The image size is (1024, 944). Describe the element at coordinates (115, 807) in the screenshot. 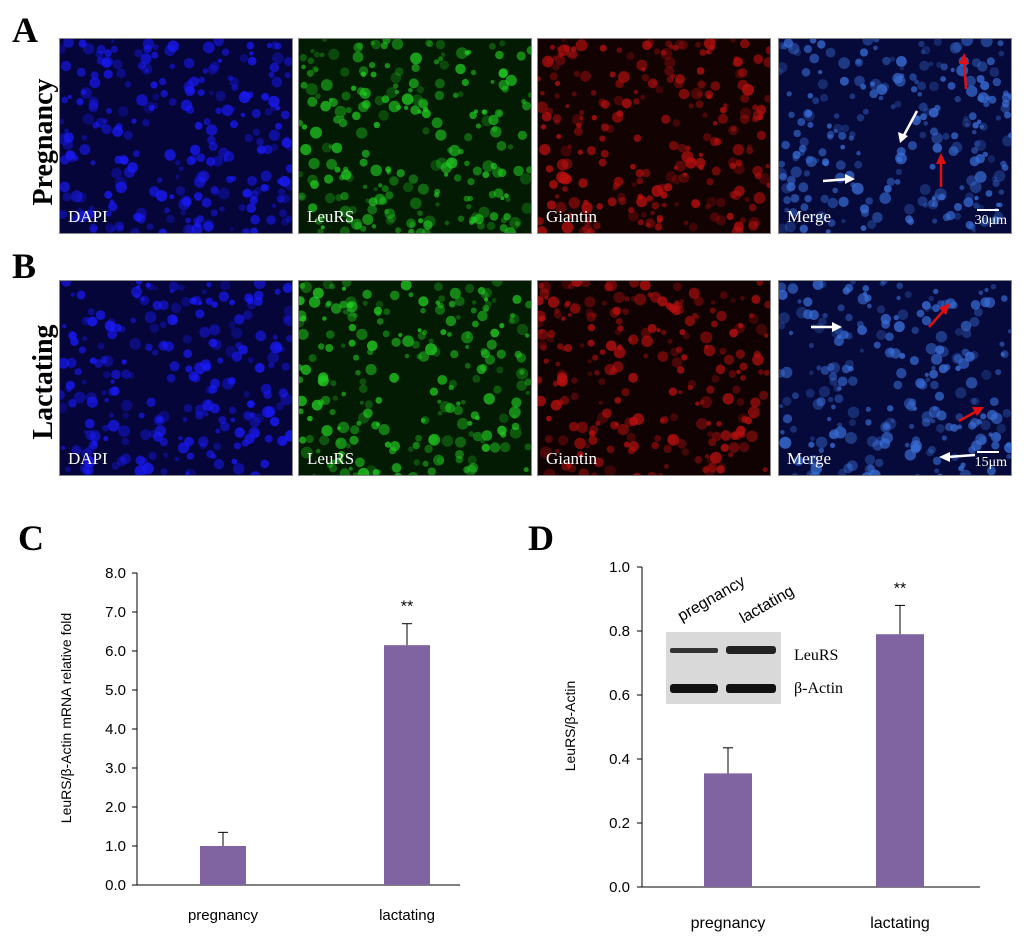

I see `y-tick-label: 2.0` at that location.